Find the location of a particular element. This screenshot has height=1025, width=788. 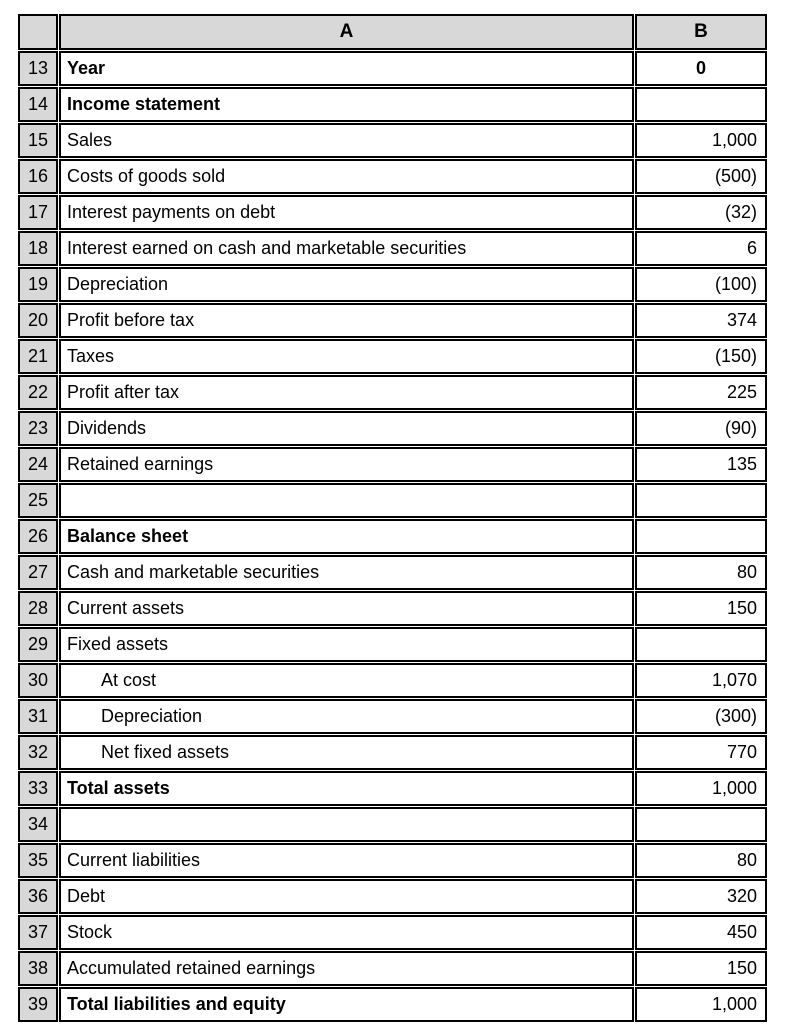

table-row: 38 Accumulated retained earnings 150 is located at coordinates (392, 968).